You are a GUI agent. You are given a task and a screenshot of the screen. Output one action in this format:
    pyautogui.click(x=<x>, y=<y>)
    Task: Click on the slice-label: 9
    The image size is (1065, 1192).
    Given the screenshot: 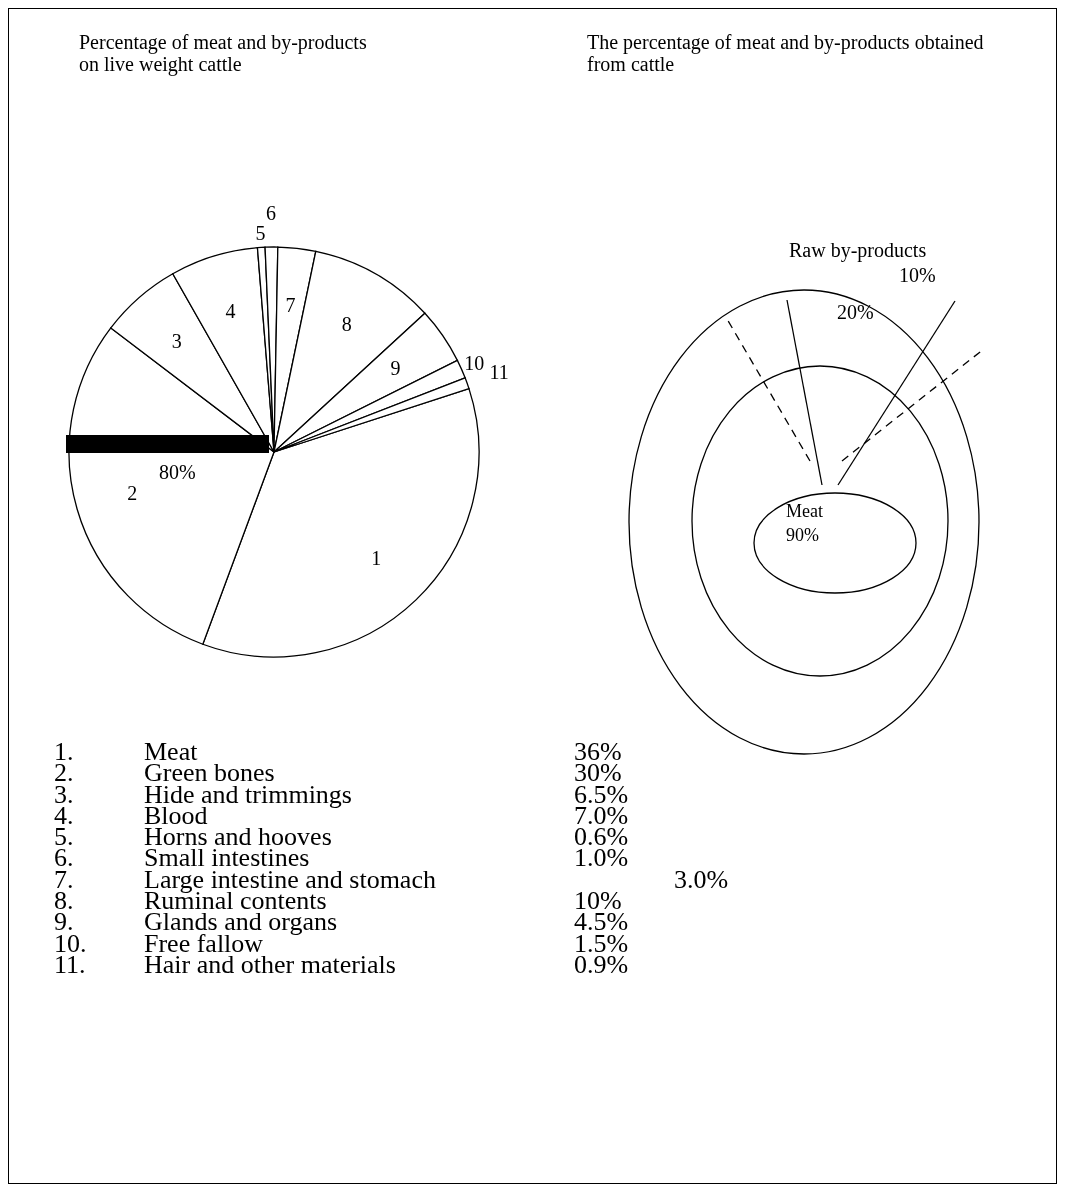 What is the action you would take?
    pyautogui.click(x=395, y=368)
    